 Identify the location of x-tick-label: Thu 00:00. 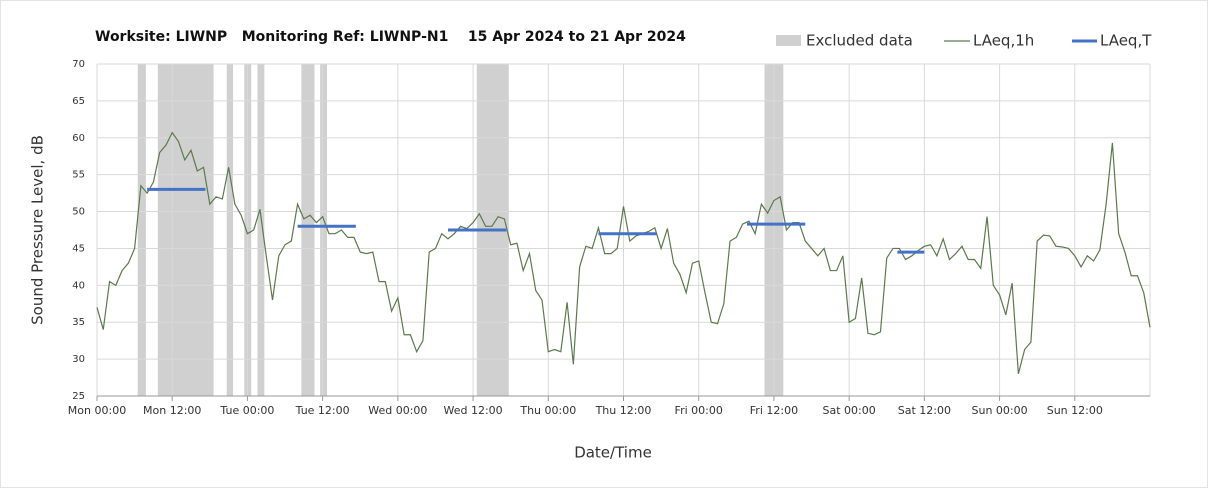
(547, 410).